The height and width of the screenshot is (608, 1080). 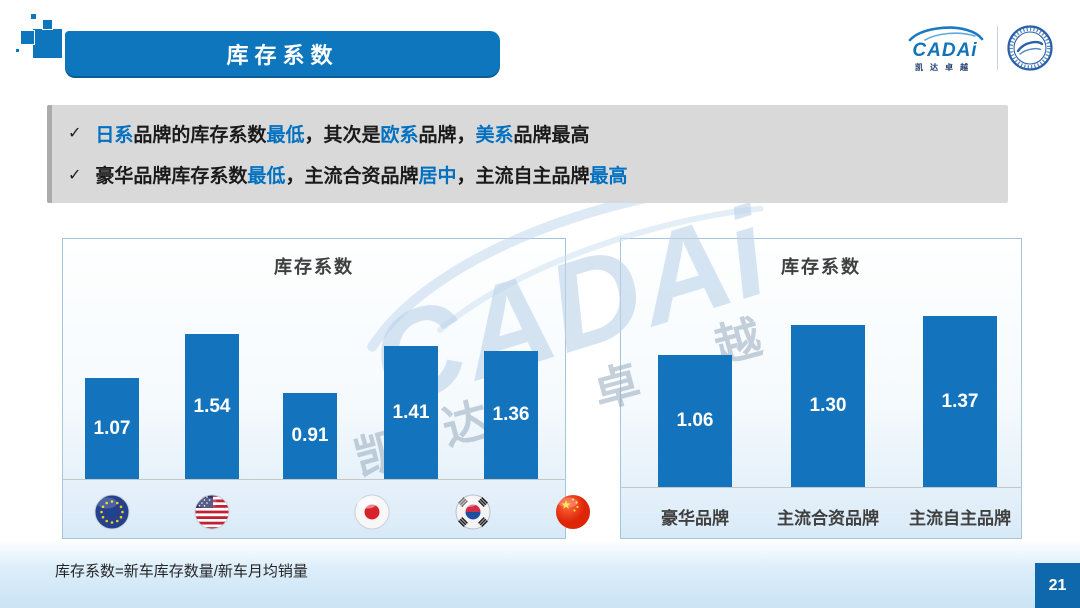 What do you see at coordinates (997, 48) in the screenshot?
I see `logo-divider` at bounding box center [997, 48].